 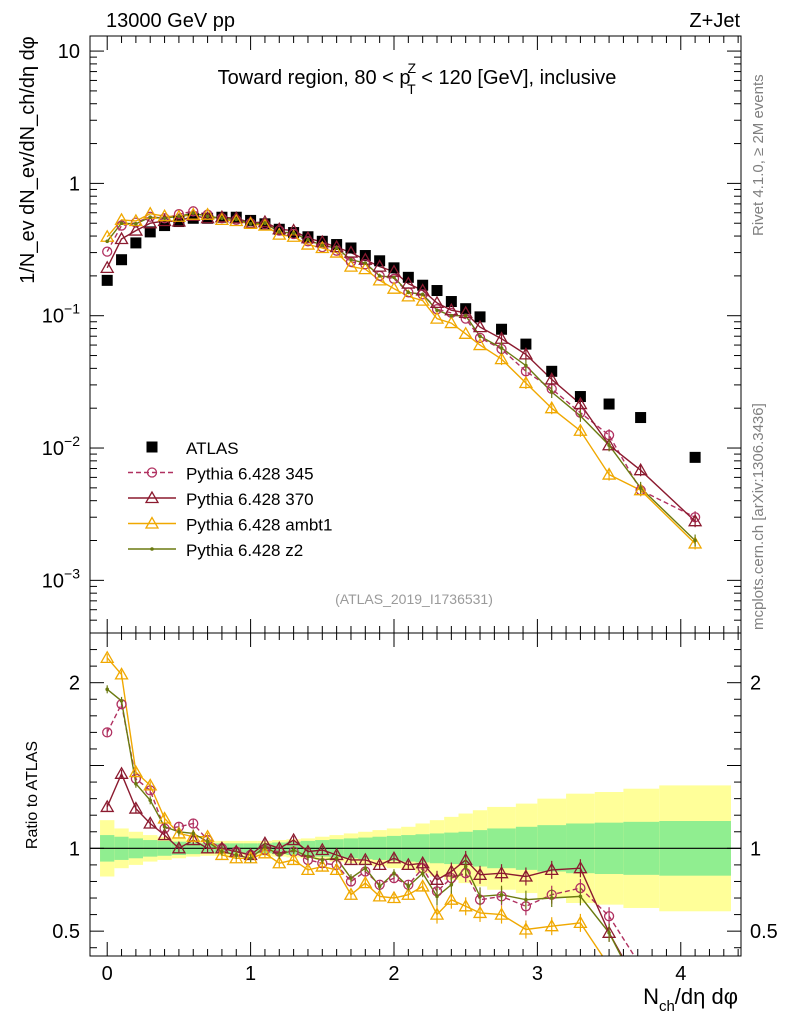 I want to click on rivet-version-label: Rivet 4.1.0, ≥ 2M events, so click(x=758, y=155).